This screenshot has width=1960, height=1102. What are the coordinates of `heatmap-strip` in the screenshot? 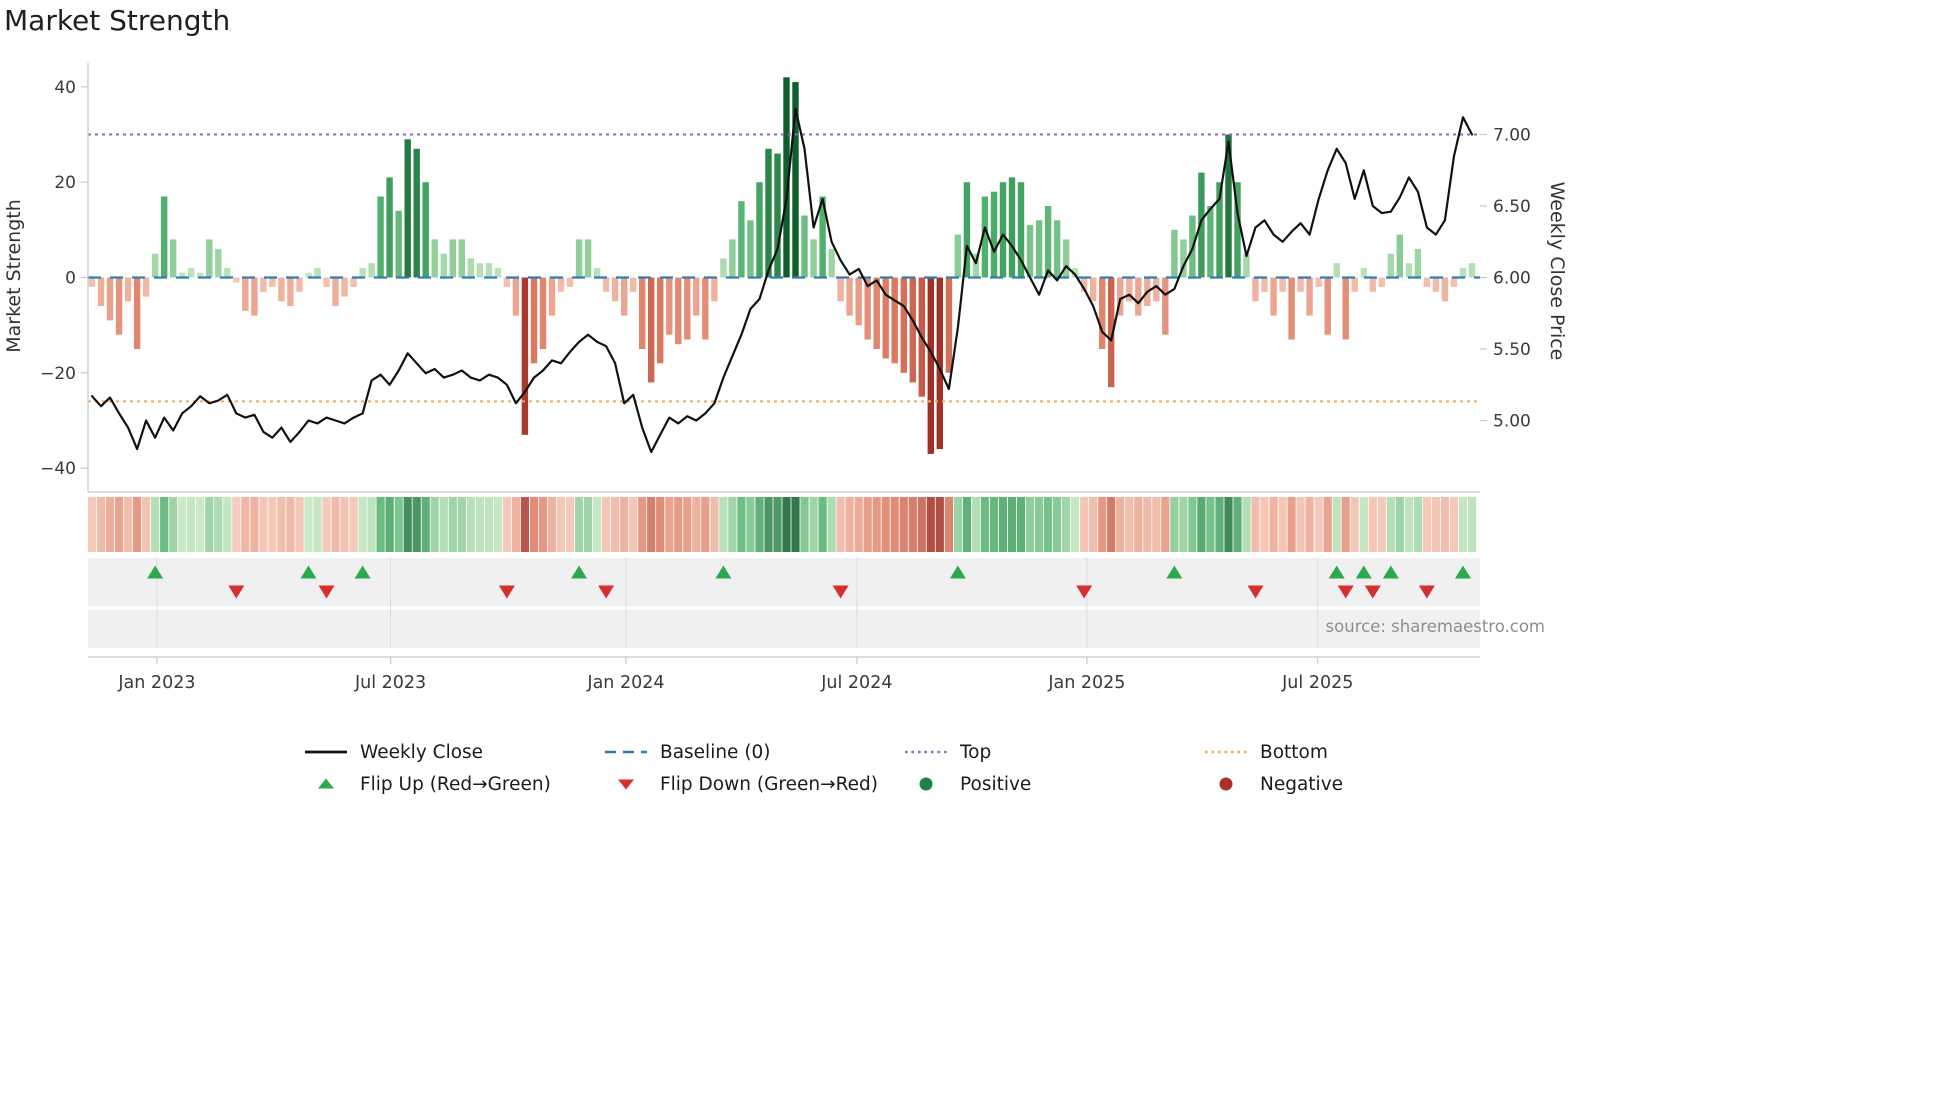 It's located at (782, 524).